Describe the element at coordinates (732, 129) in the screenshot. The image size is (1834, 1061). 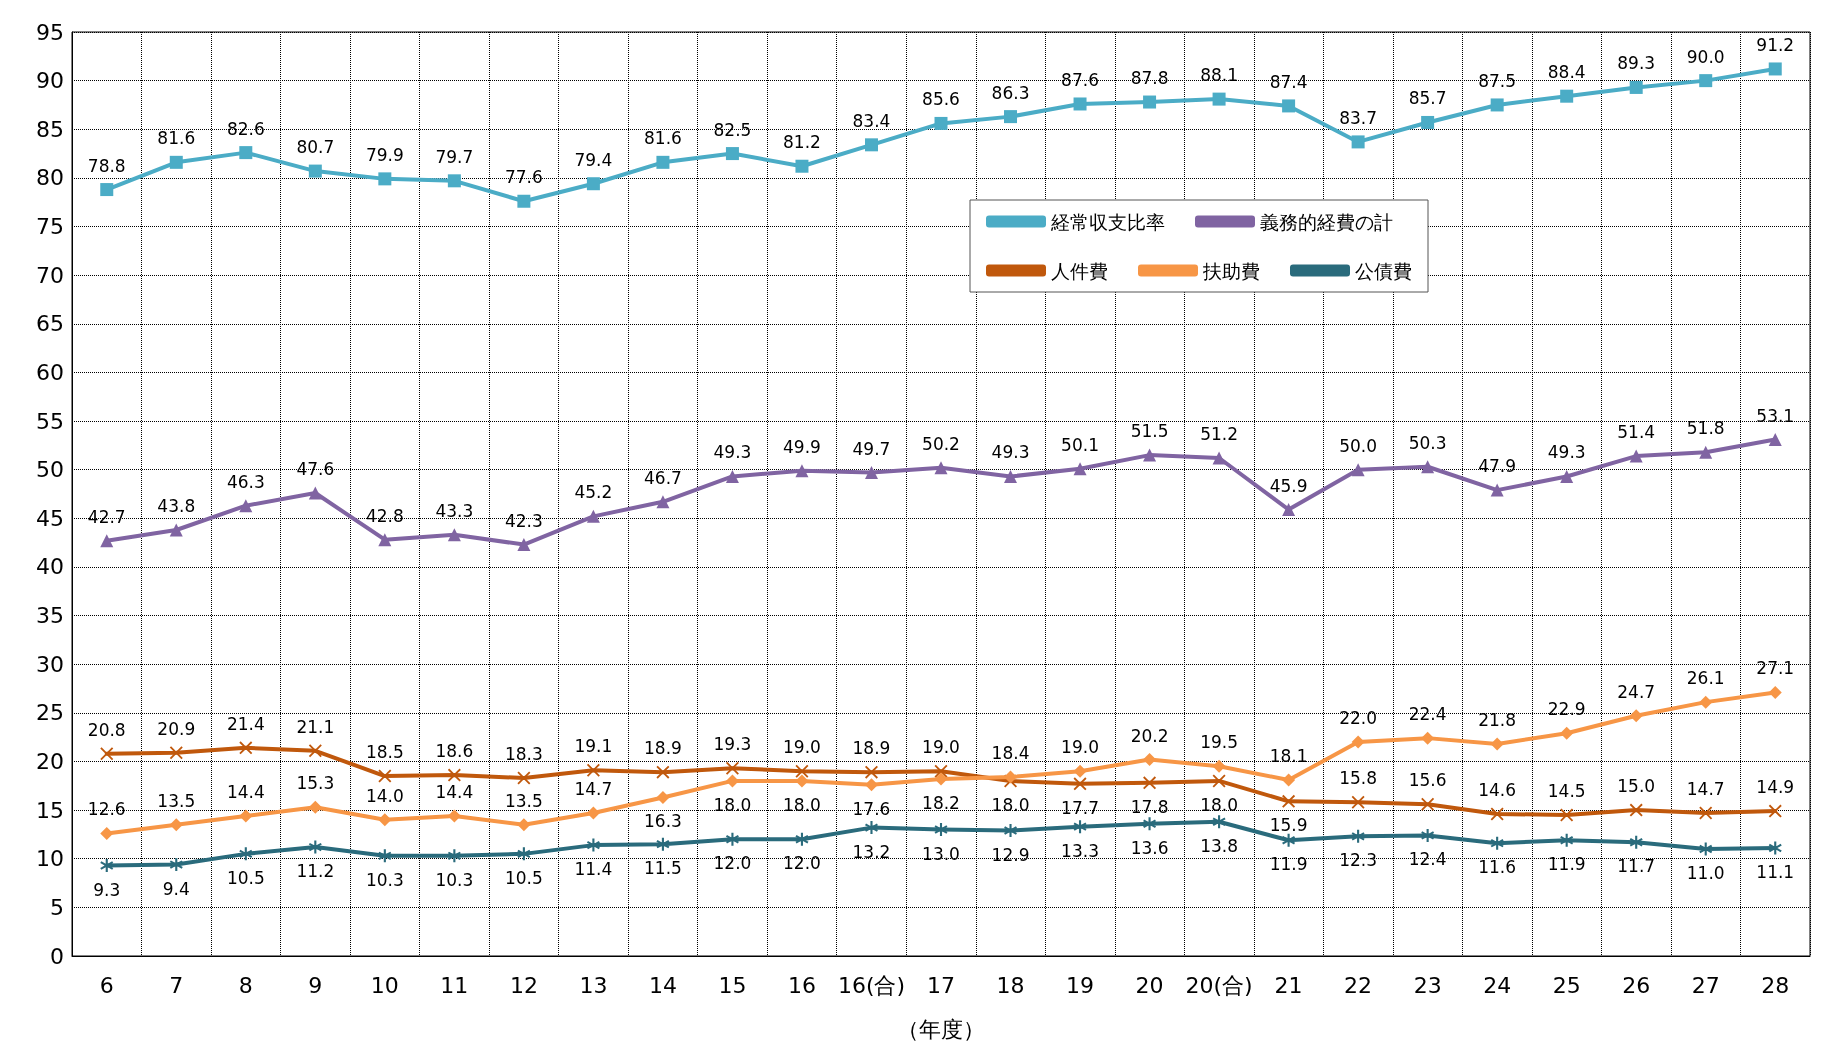
I see `data-label: 82.5` at that location.